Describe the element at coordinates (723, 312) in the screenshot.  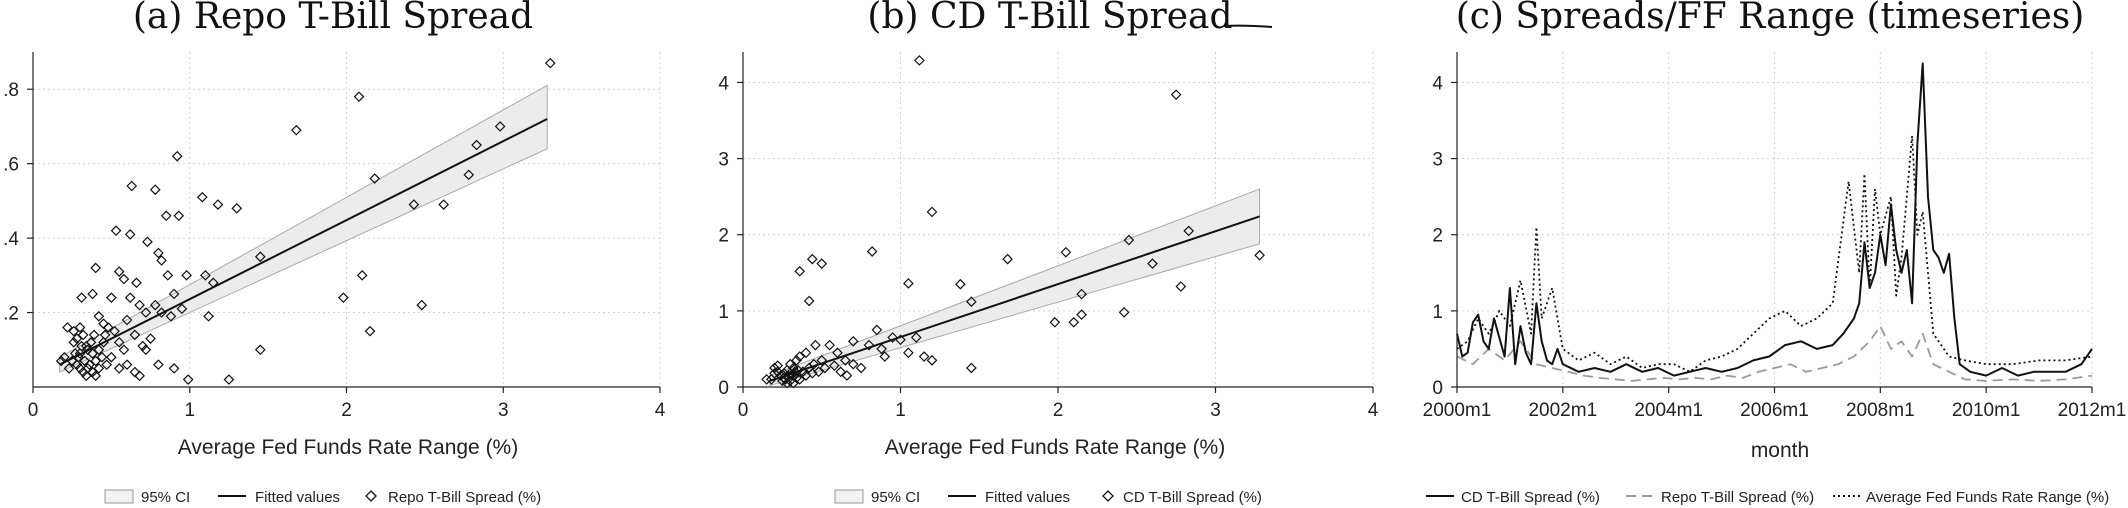
I see `y-tick-label: 1` at that location.